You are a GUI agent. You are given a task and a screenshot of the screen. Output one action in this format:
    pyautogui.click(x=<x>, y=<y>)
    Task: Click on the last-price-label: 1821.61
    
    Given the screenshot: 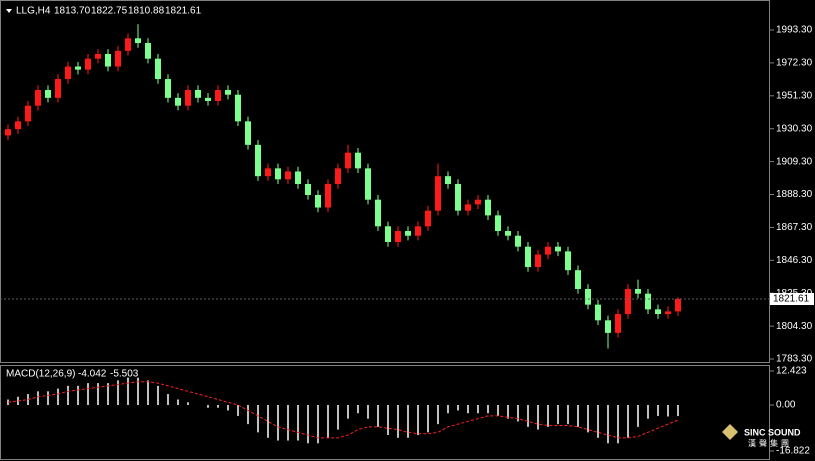 What is the action you would take?
    pyautogui.click(x=791, y=299)
    